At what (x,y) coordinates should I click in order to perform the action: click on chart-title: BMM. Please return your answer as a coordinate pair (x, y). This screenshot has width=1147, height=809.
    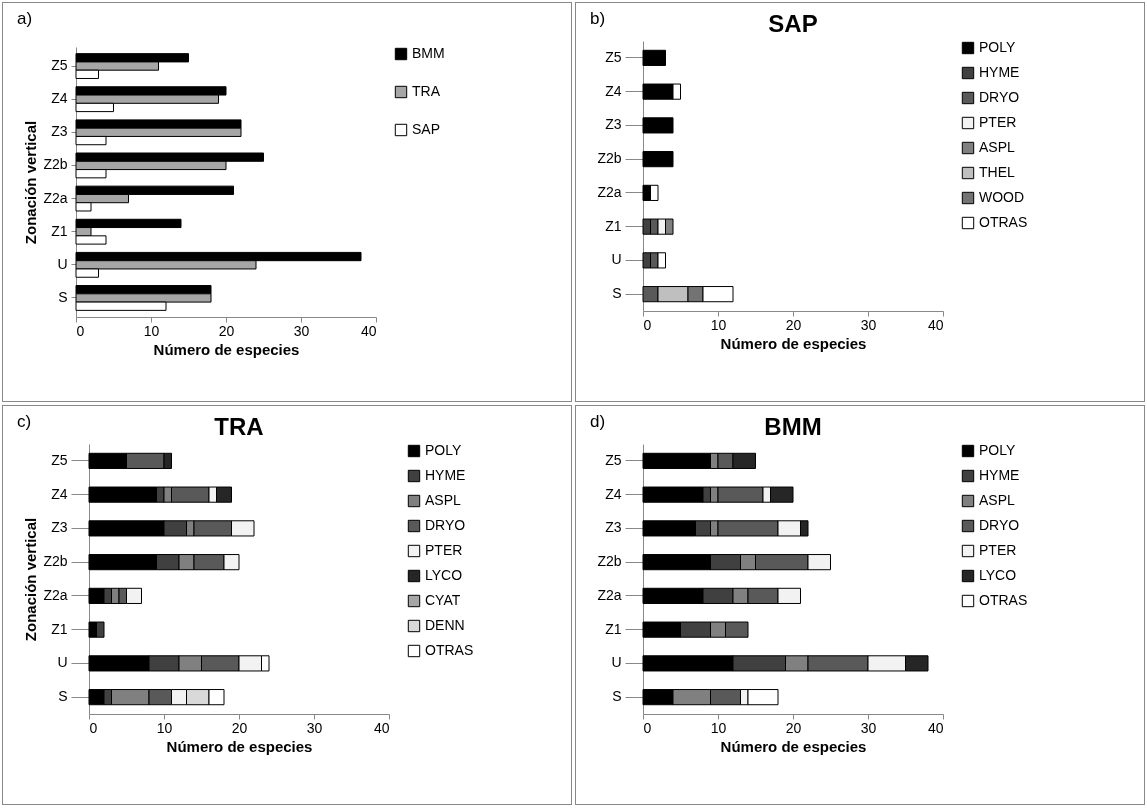
    Looking at the image, I should click on (793, 426).